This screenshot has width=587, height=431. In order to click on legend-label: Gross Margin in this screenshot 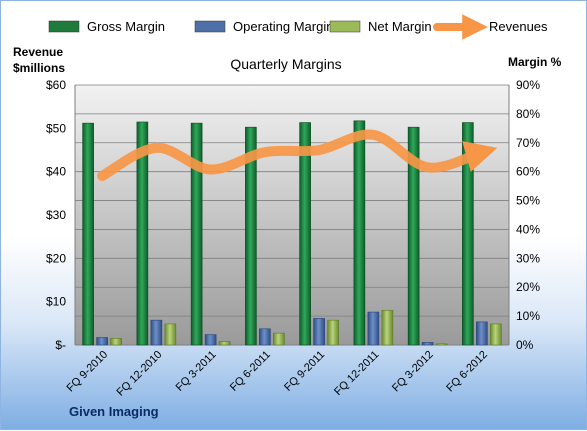, I will do `click(126, 26)`.